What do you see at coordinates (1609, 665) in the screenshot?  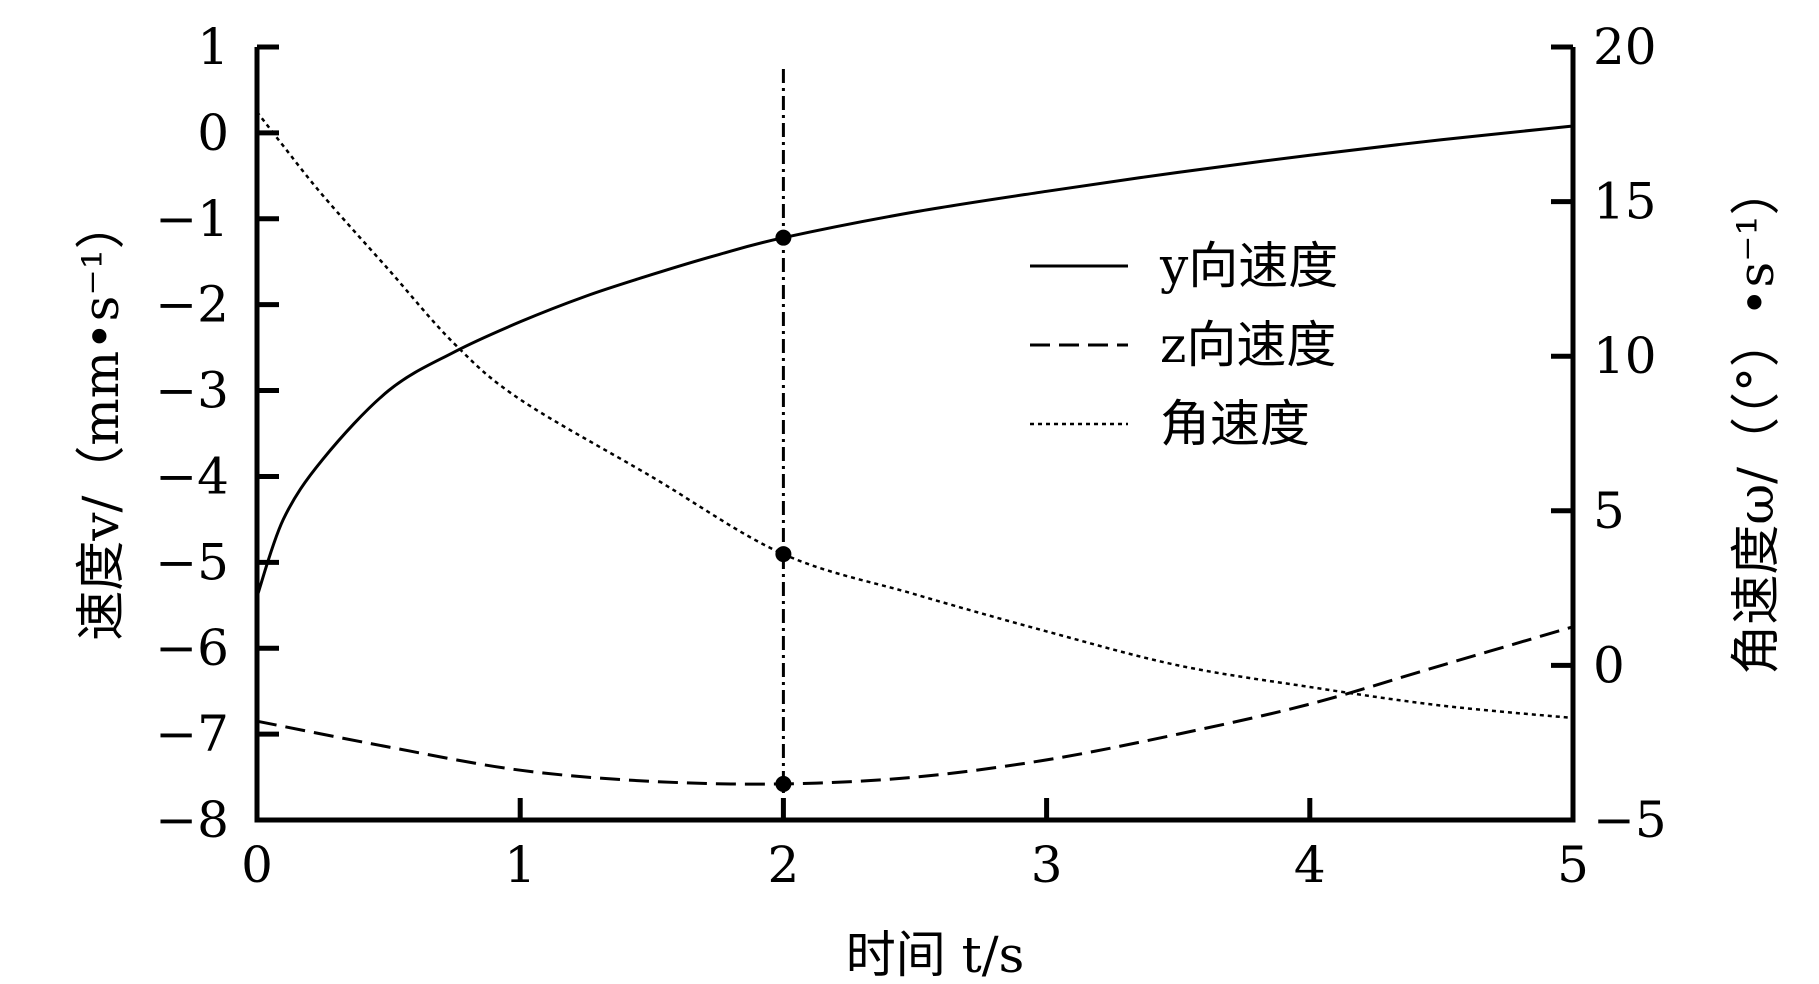 I see `y-right-tick-label: 0` at bounding box center [1609, 665].